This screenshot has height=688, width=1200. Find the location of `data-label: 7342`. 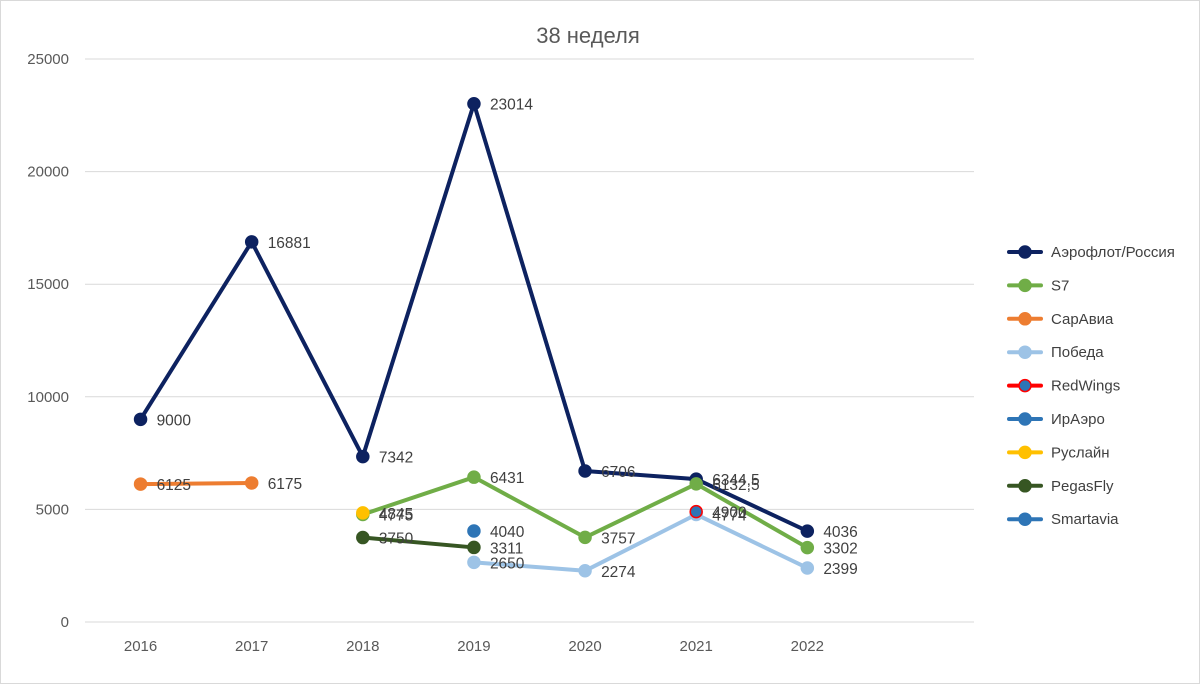

data-label: 7342 is located at coordinates (396, 458).